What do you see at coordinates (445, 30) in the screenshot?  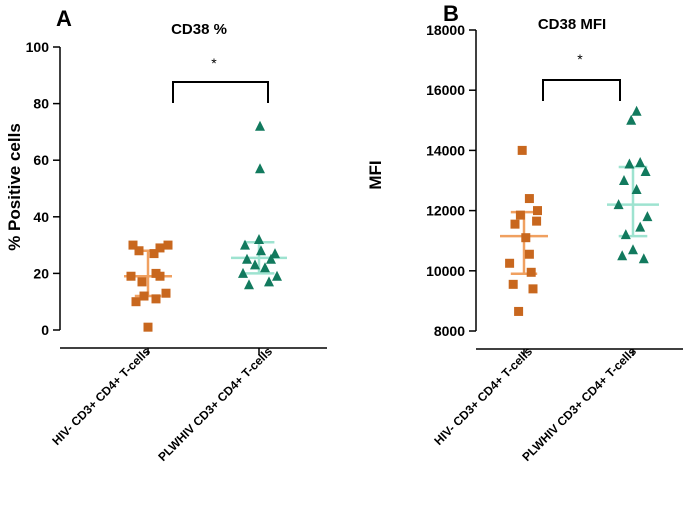 I see `panel-b-y-tick-label: 18000` at bounding box center [445, 30].